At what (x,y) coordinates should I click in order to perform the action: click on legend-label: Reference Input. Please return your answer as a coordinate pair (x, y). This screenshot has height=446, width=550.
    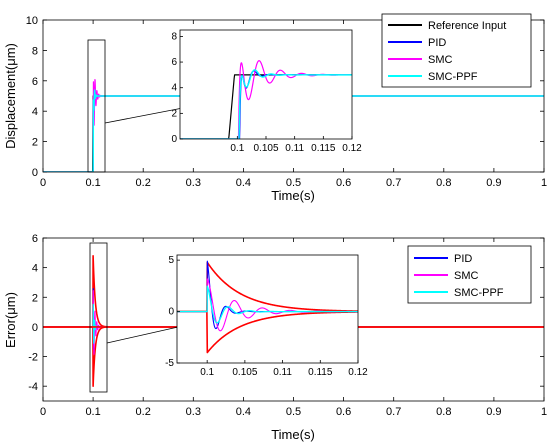
    Looking at the image, I should click on (467, 26).